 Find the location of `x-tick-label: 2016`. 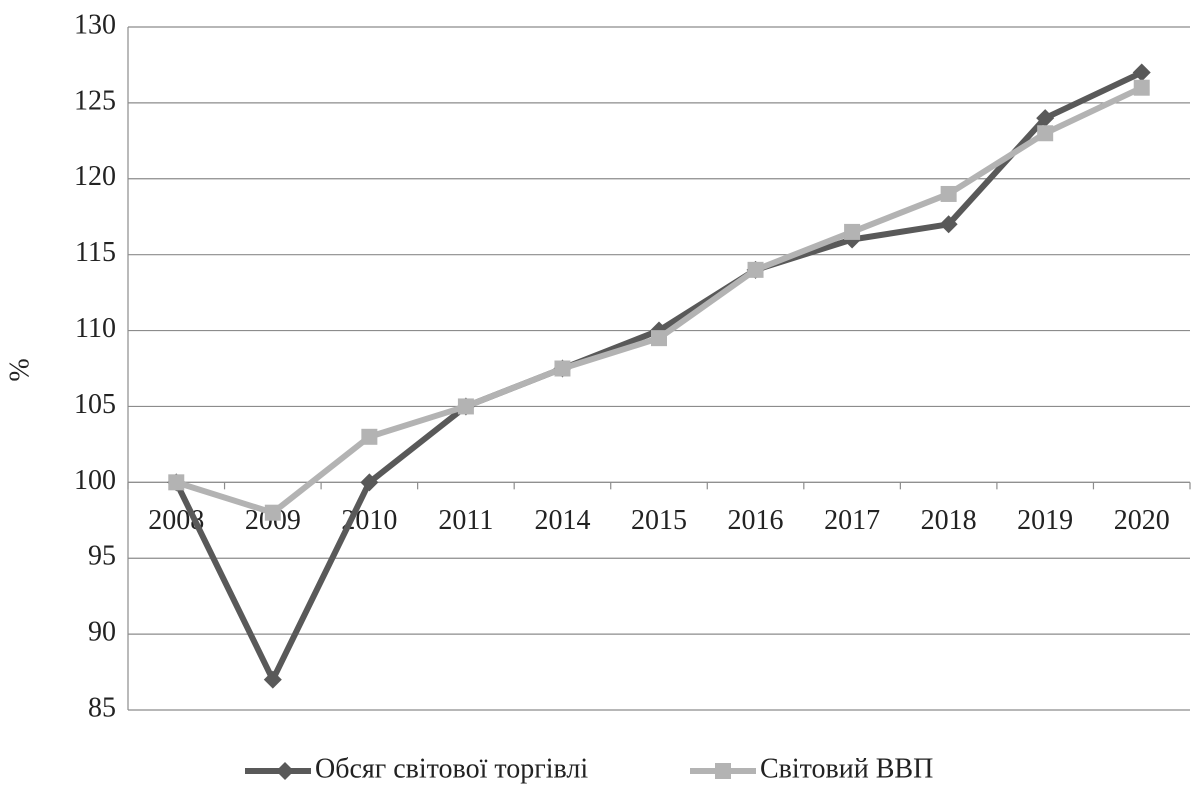

x-tick-label: 2016 is located at coordinates (756, 520).